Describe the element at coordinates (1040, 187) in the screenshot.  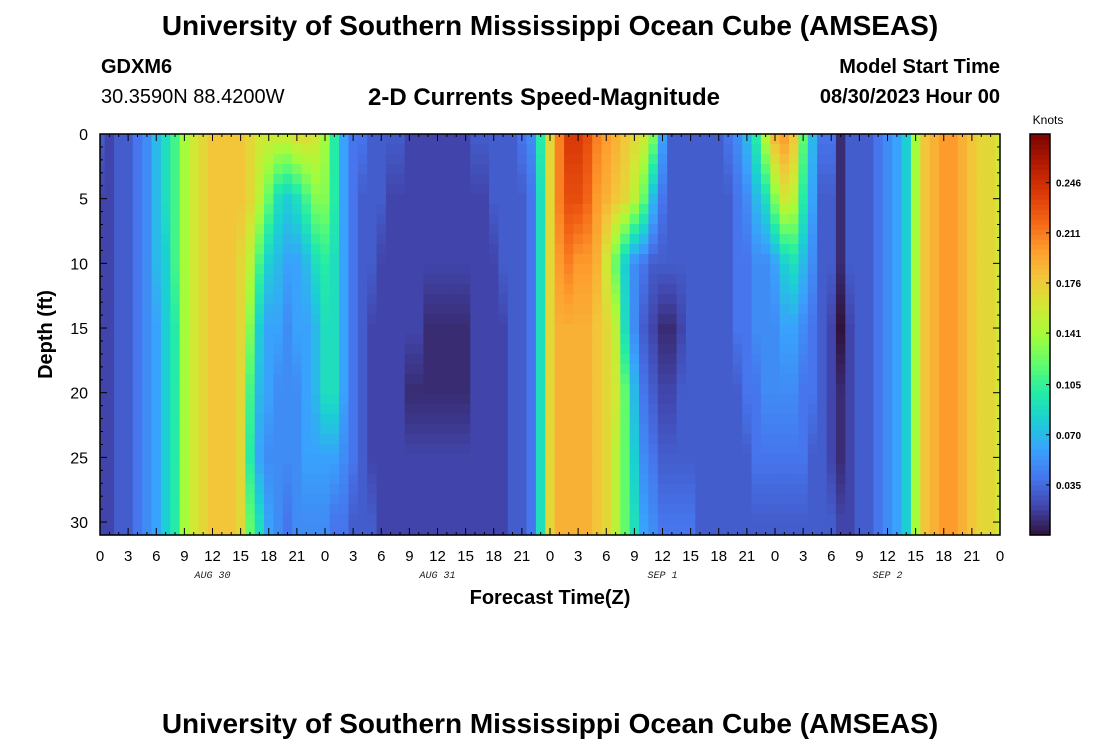
I see `colorbar-segment` at that location.